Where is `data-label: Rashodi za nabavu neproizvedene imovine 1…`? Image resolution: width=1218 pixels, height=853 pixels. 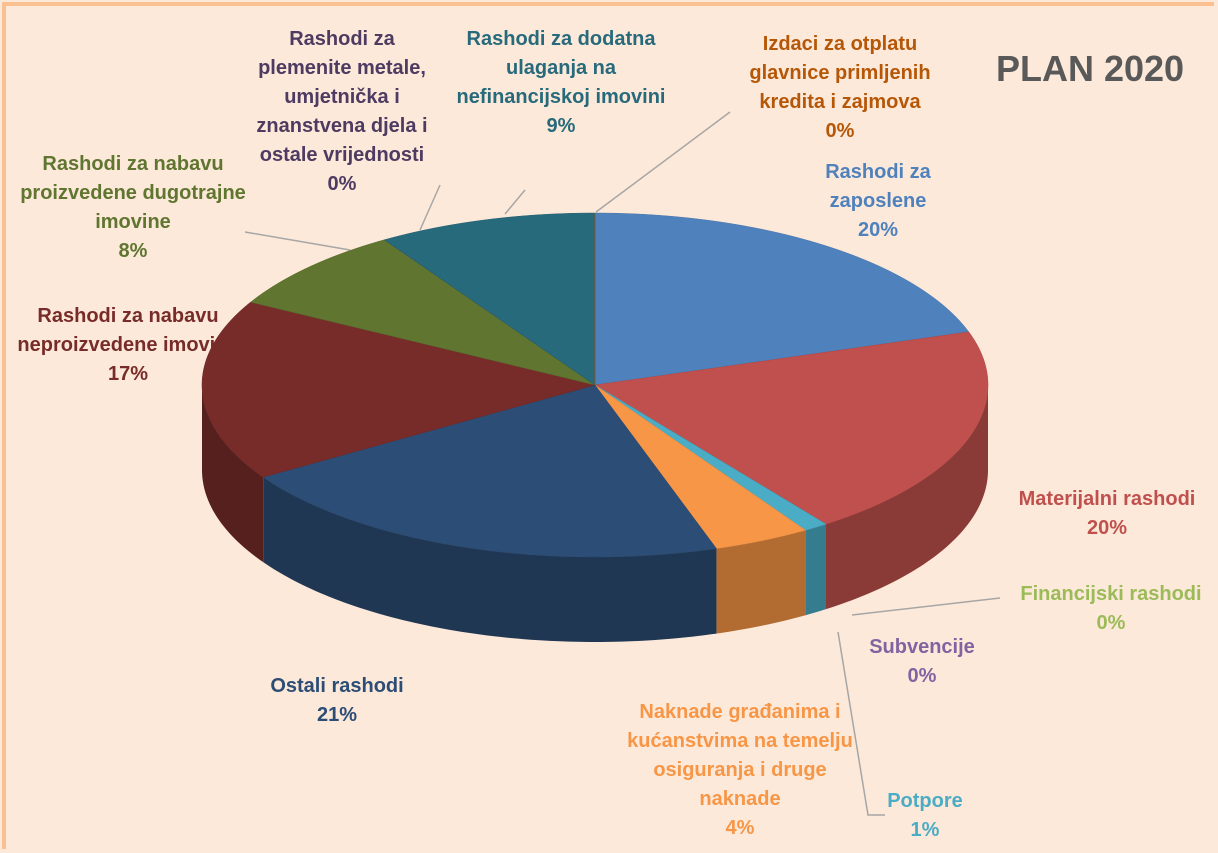 data-label: Rashodi za nabavu neproizvedene imovine 1… is located at coordinates (128, 345).